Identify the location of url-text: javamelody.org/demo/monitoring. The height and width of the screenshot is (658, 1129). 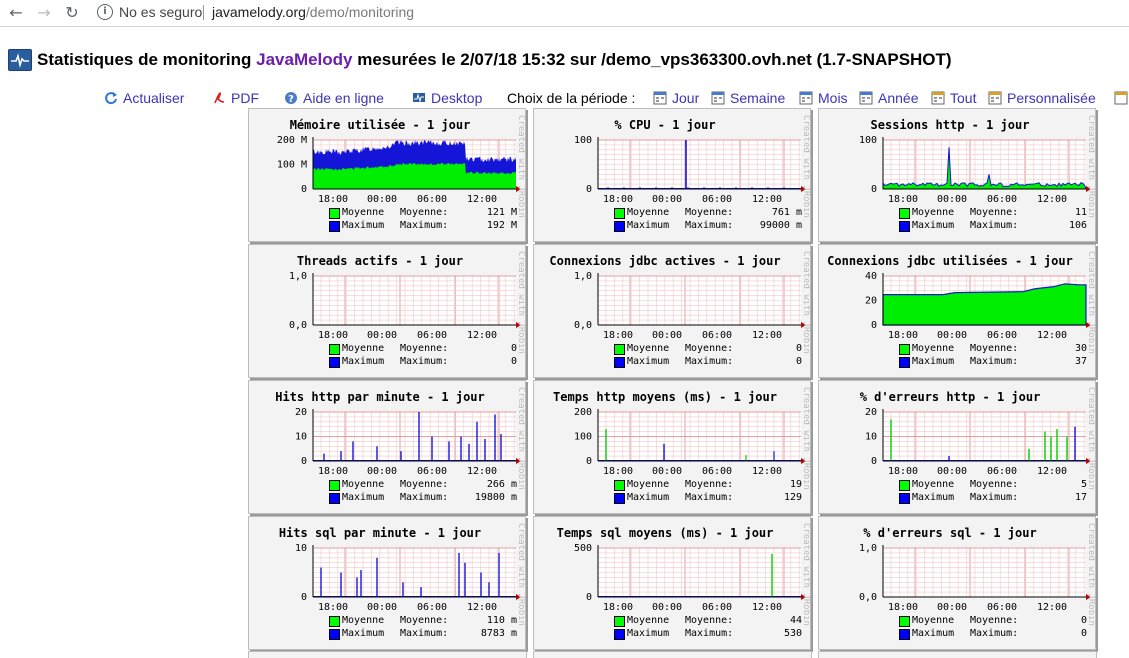
(313, 12).